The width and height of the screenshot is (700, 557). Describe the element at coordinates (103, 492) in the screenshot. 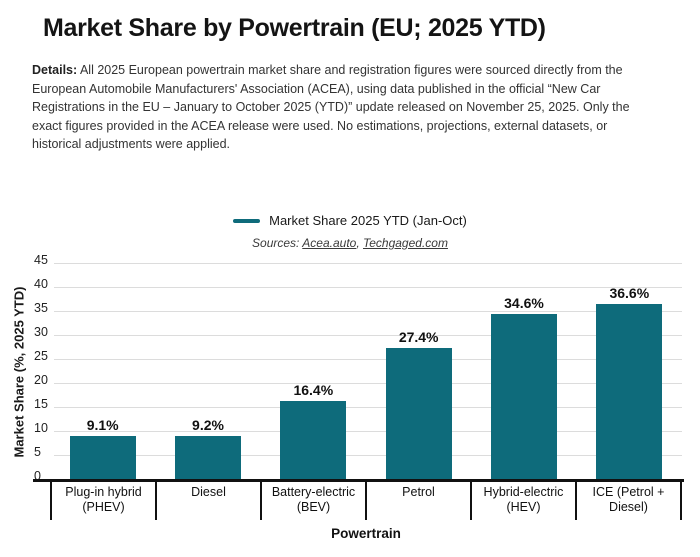

I see `x-tick-label-line: Plug-in hybrid` at that location.